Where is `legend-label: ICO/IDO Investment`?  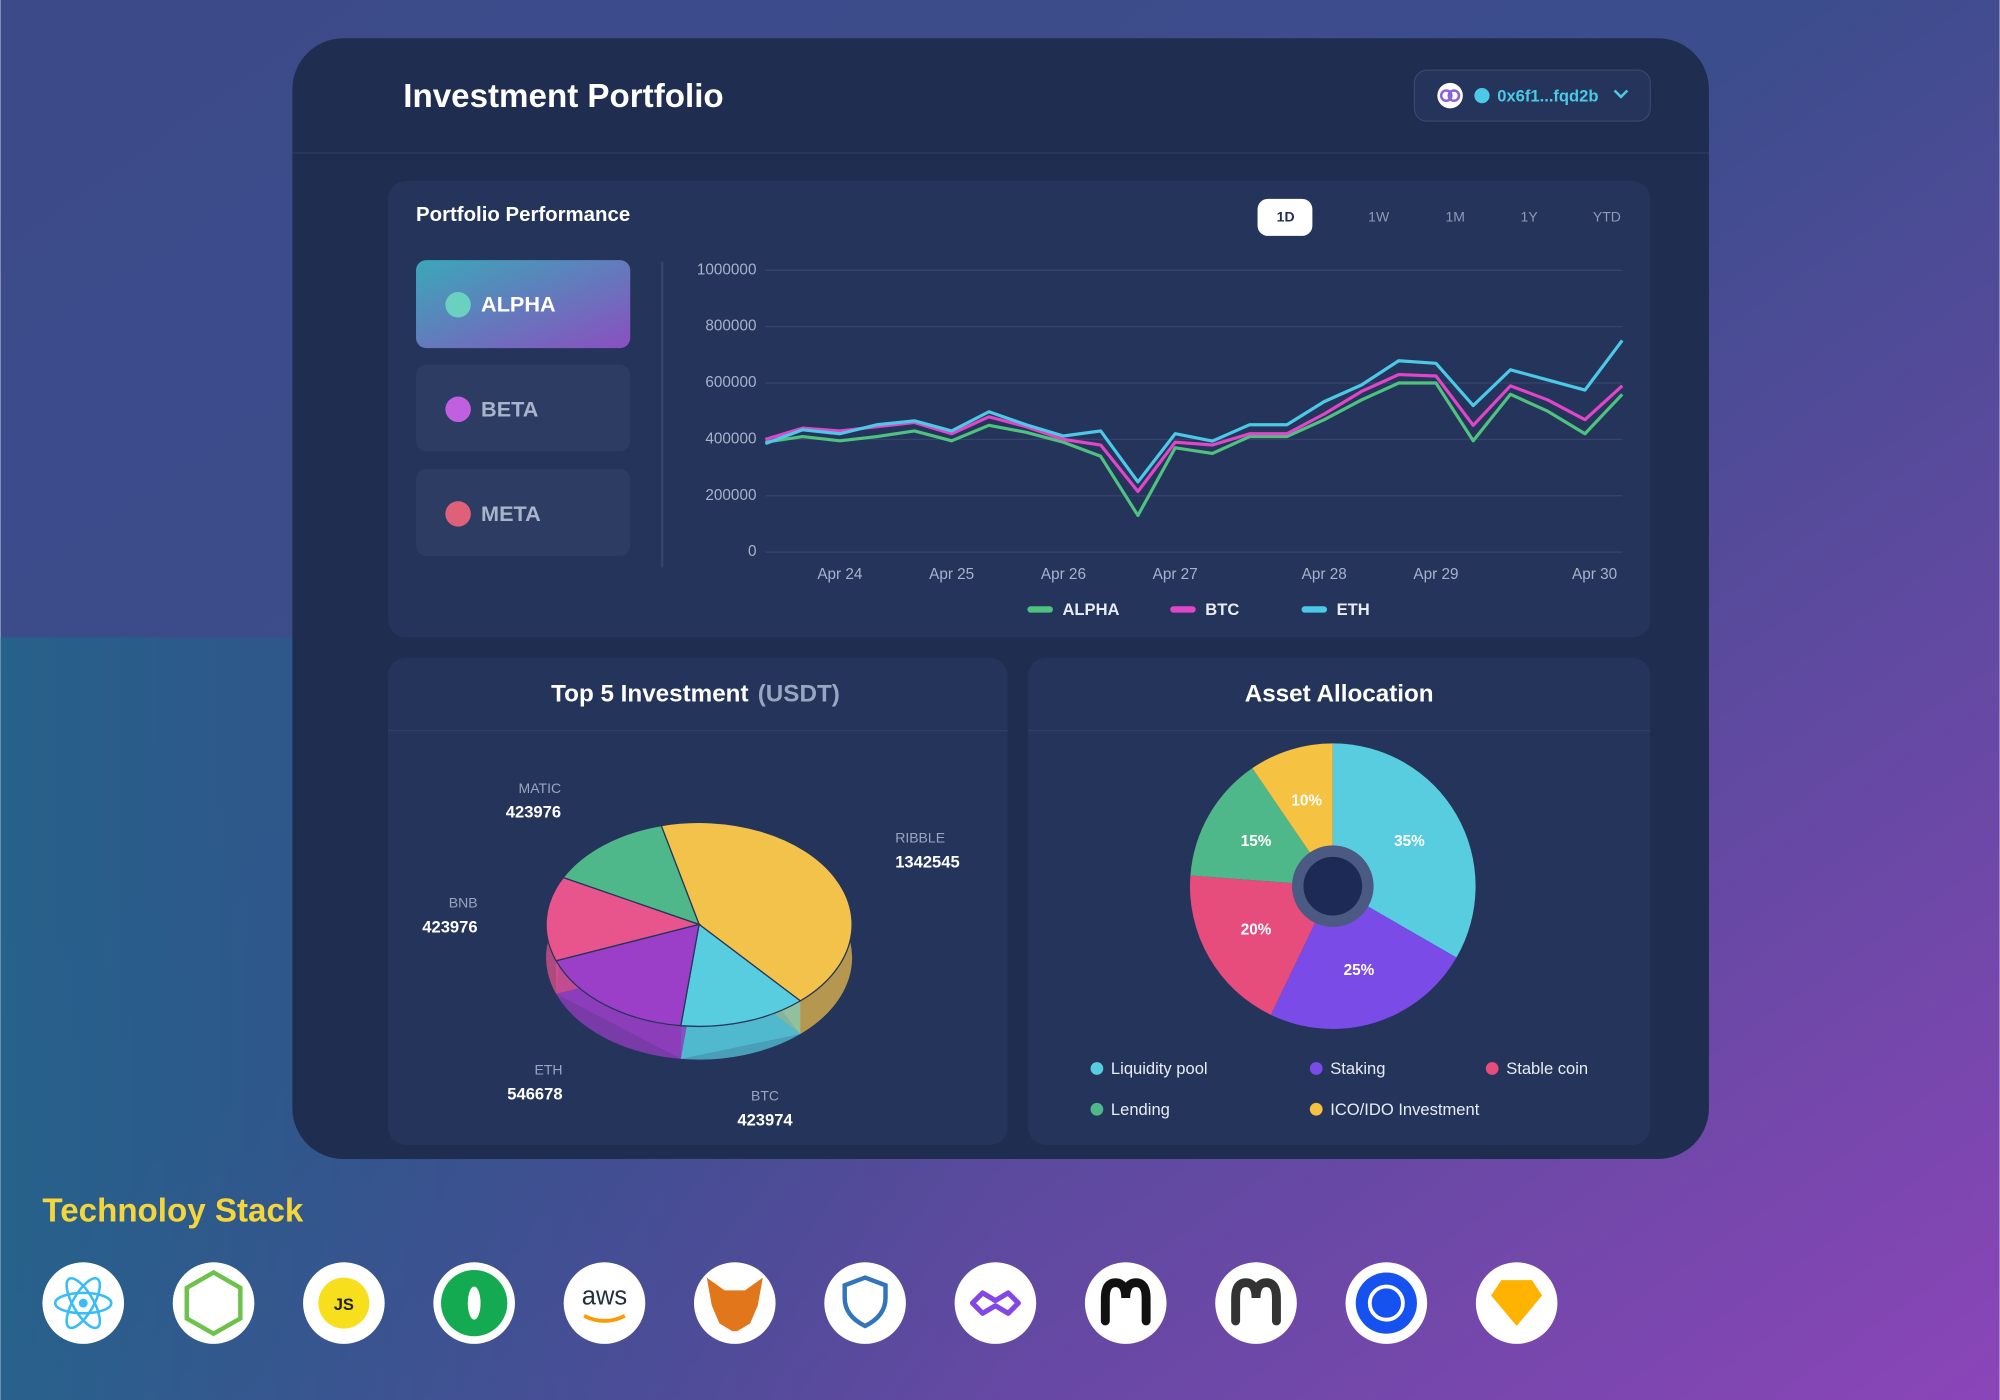
legend-label: ICO/IDO Investment is located at coordinates (1405, 1109).